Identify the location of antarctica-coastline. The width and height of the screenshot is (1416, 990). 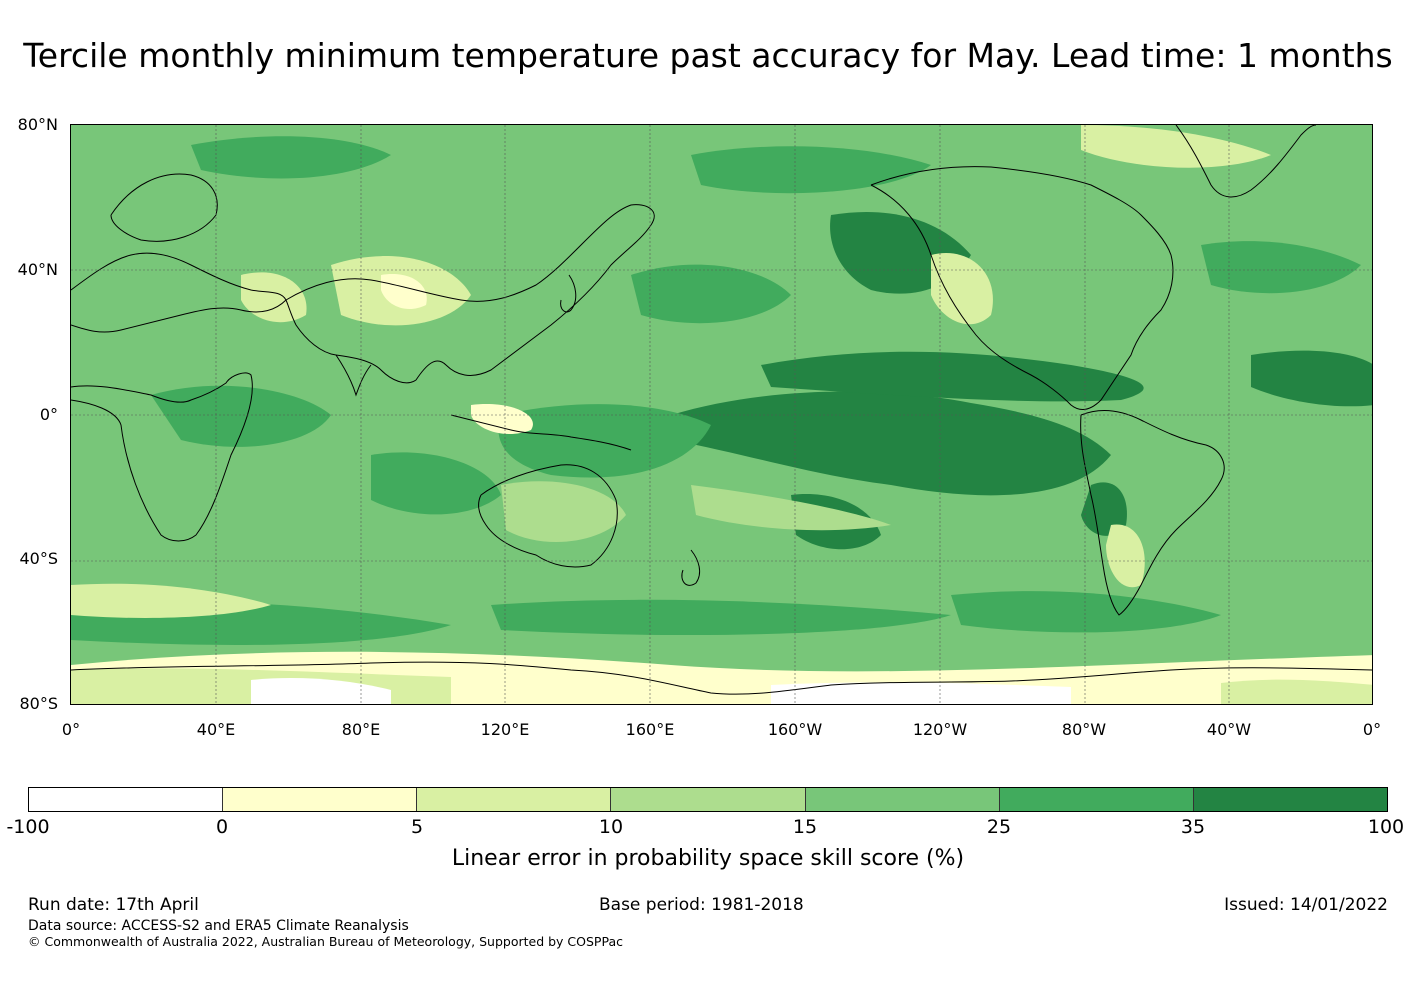
(721, 678).